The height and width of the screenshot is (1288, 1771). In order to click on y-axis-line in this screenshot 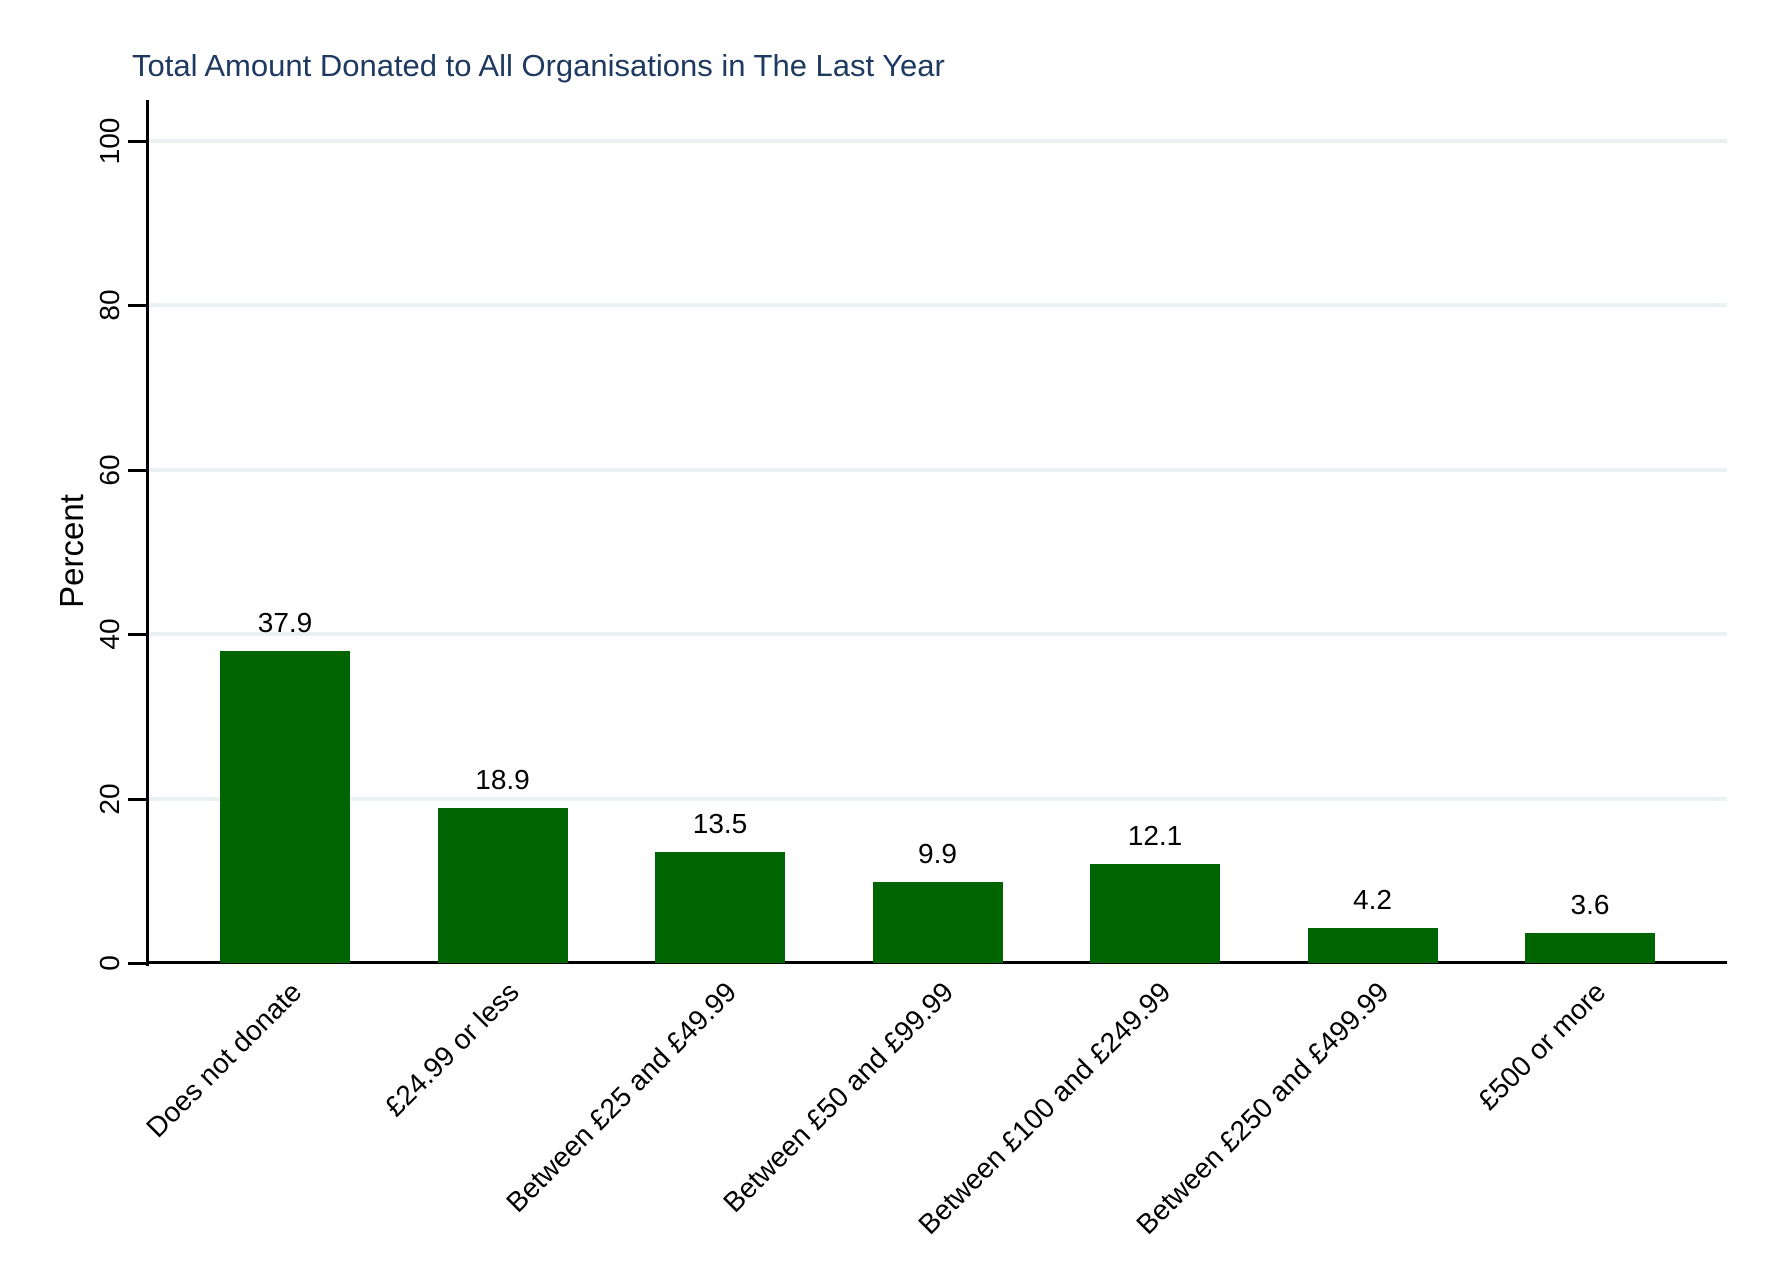, I will do `click(147, 533)`.